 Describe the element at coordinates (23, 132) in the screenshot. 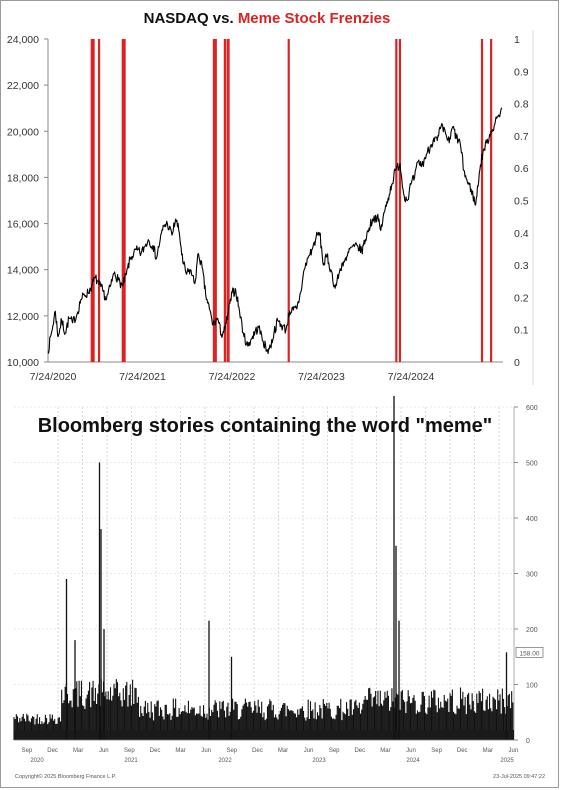

I see `y-left-tick-label: 20,000` at that location.